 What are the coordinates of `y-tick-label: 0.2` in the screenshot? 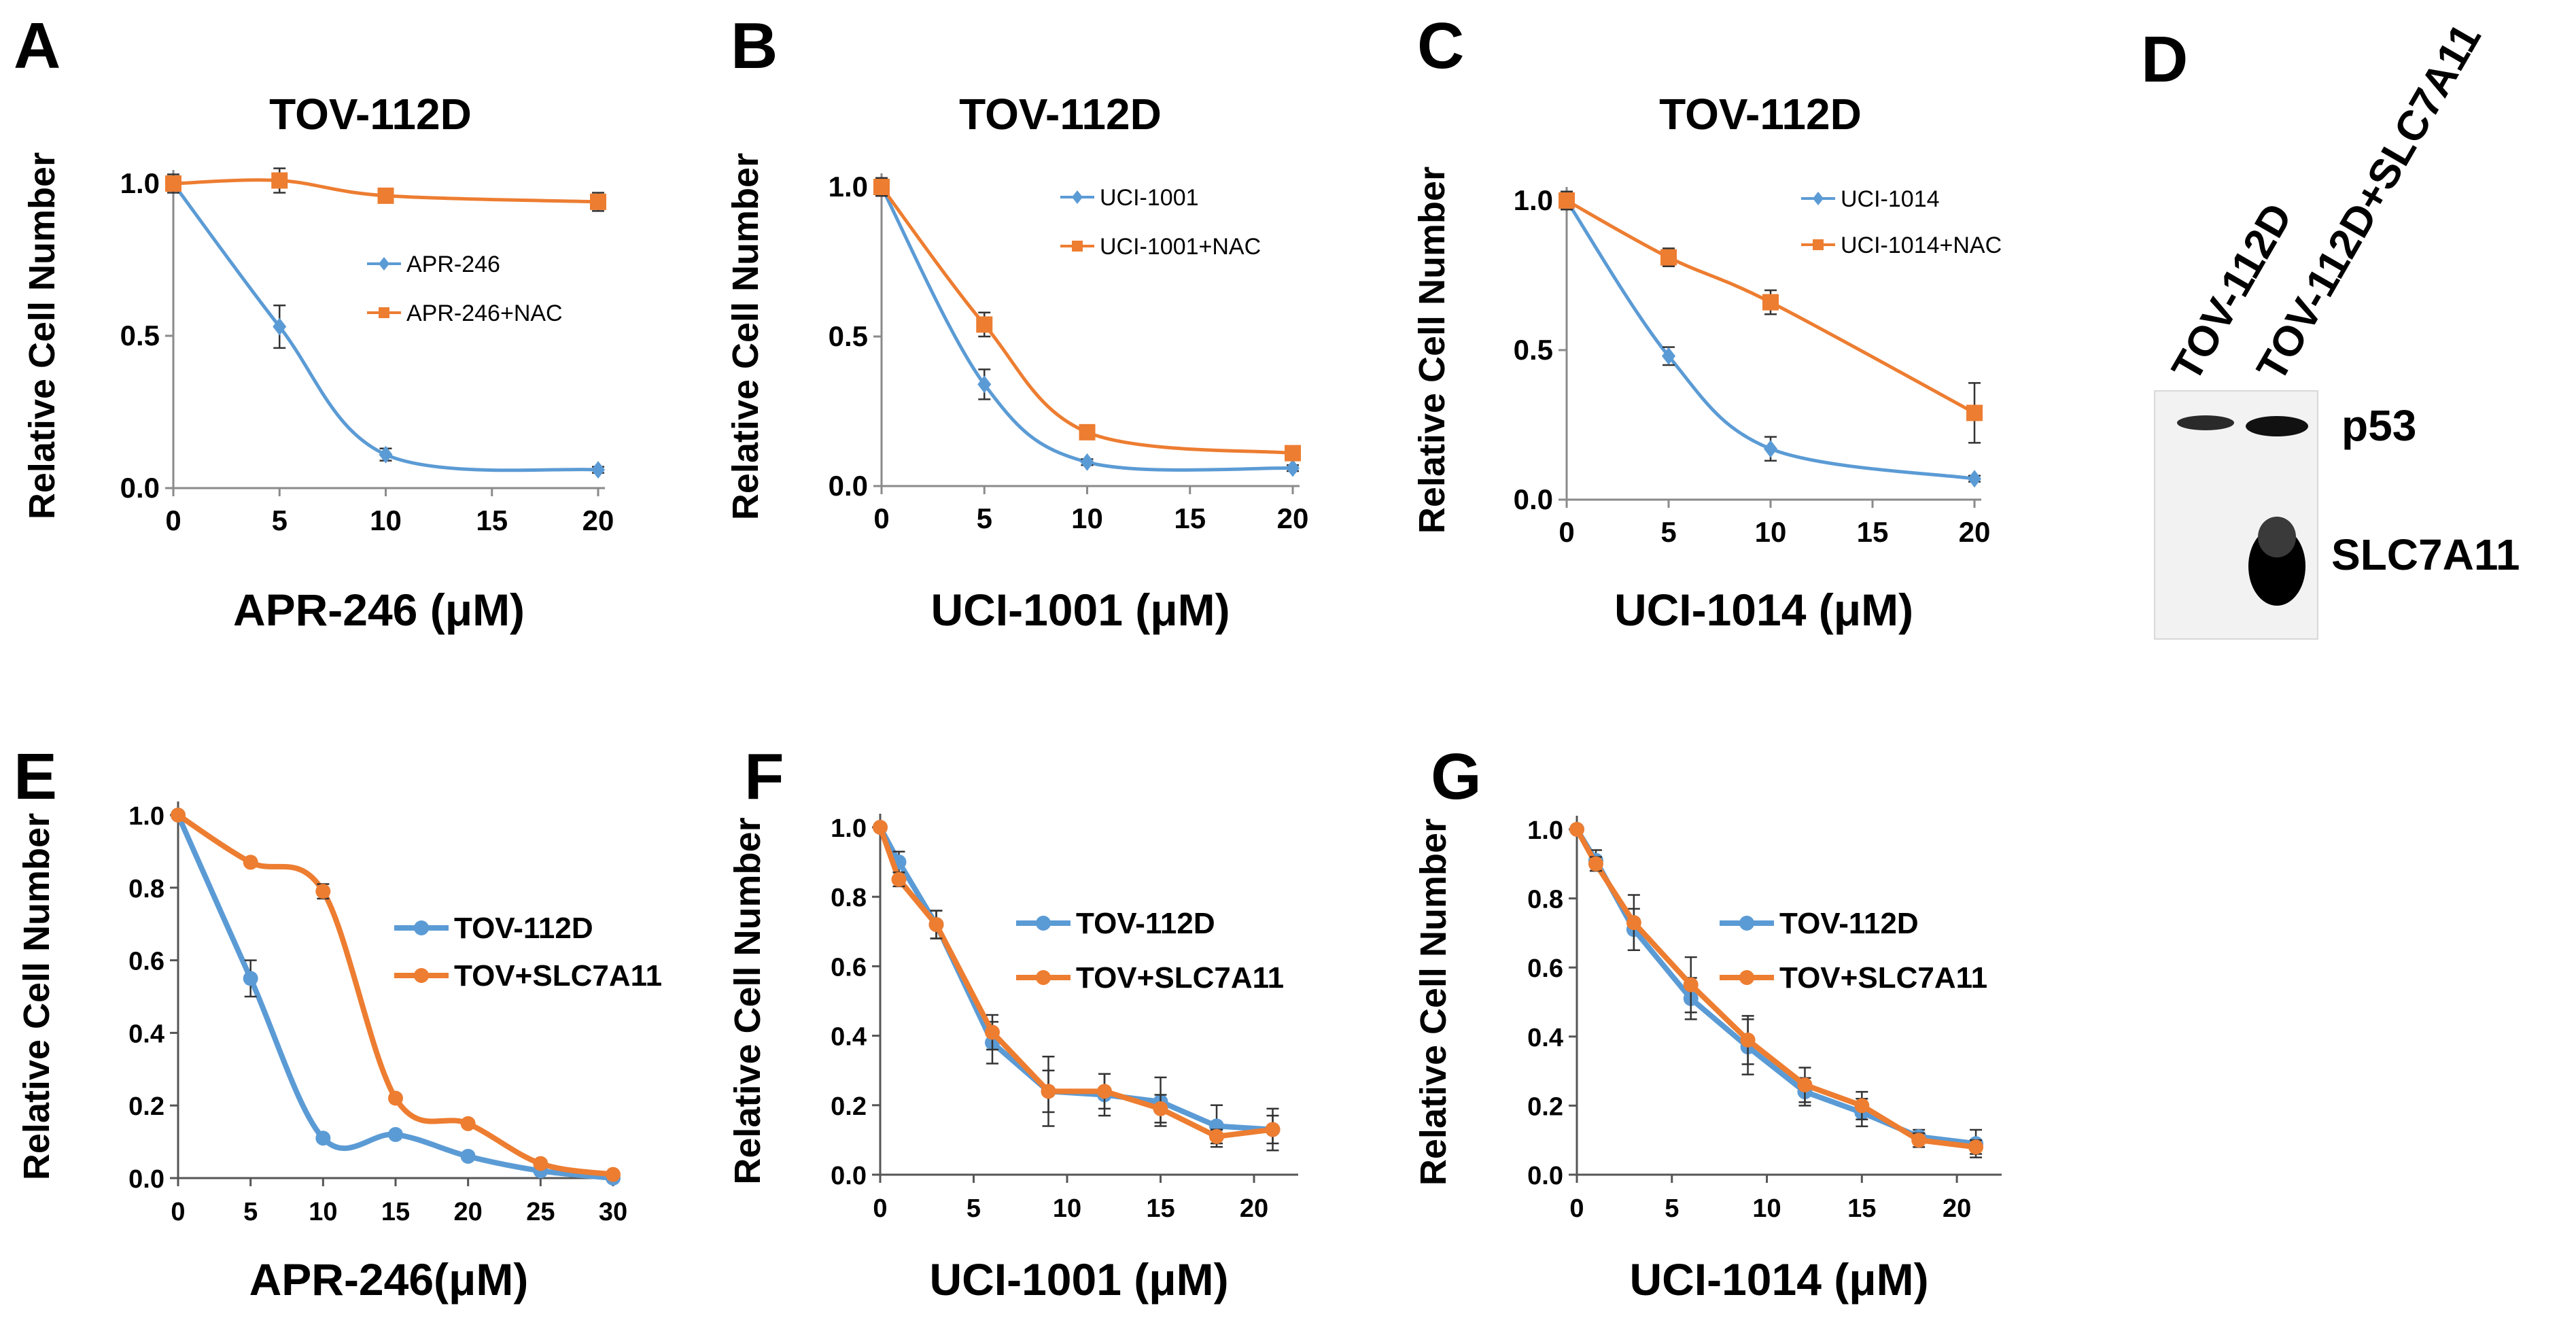 It's located at (146, 1106).